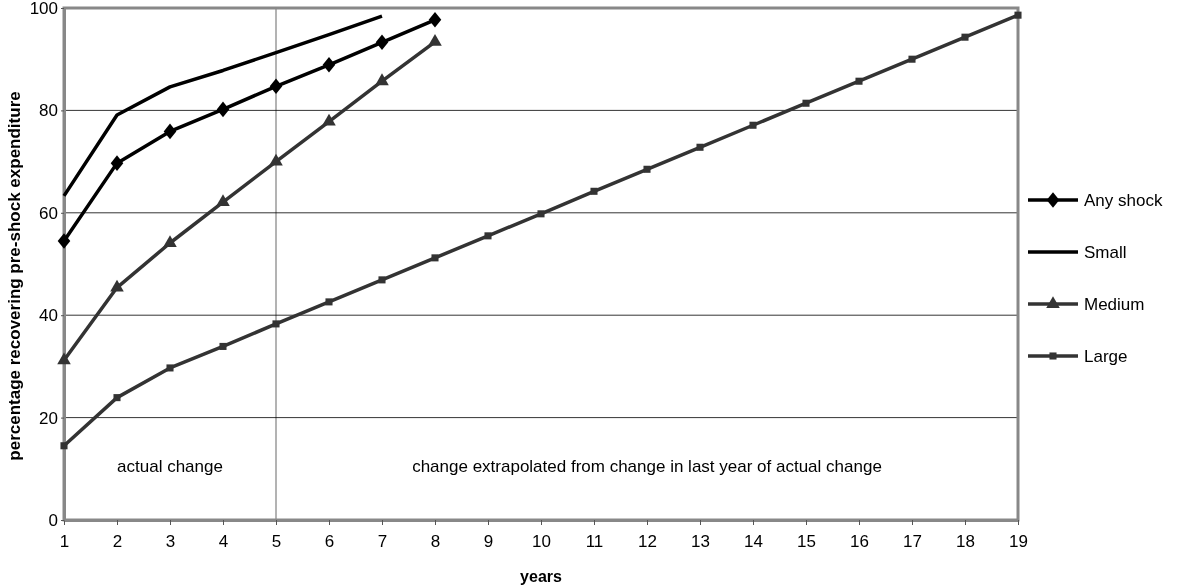 This screenshot has height=587, width=1199. What do you see at coordinates (753, 541) in the screenshot?
I see `x-tick-label: 14` at bounding box center [753, 541].